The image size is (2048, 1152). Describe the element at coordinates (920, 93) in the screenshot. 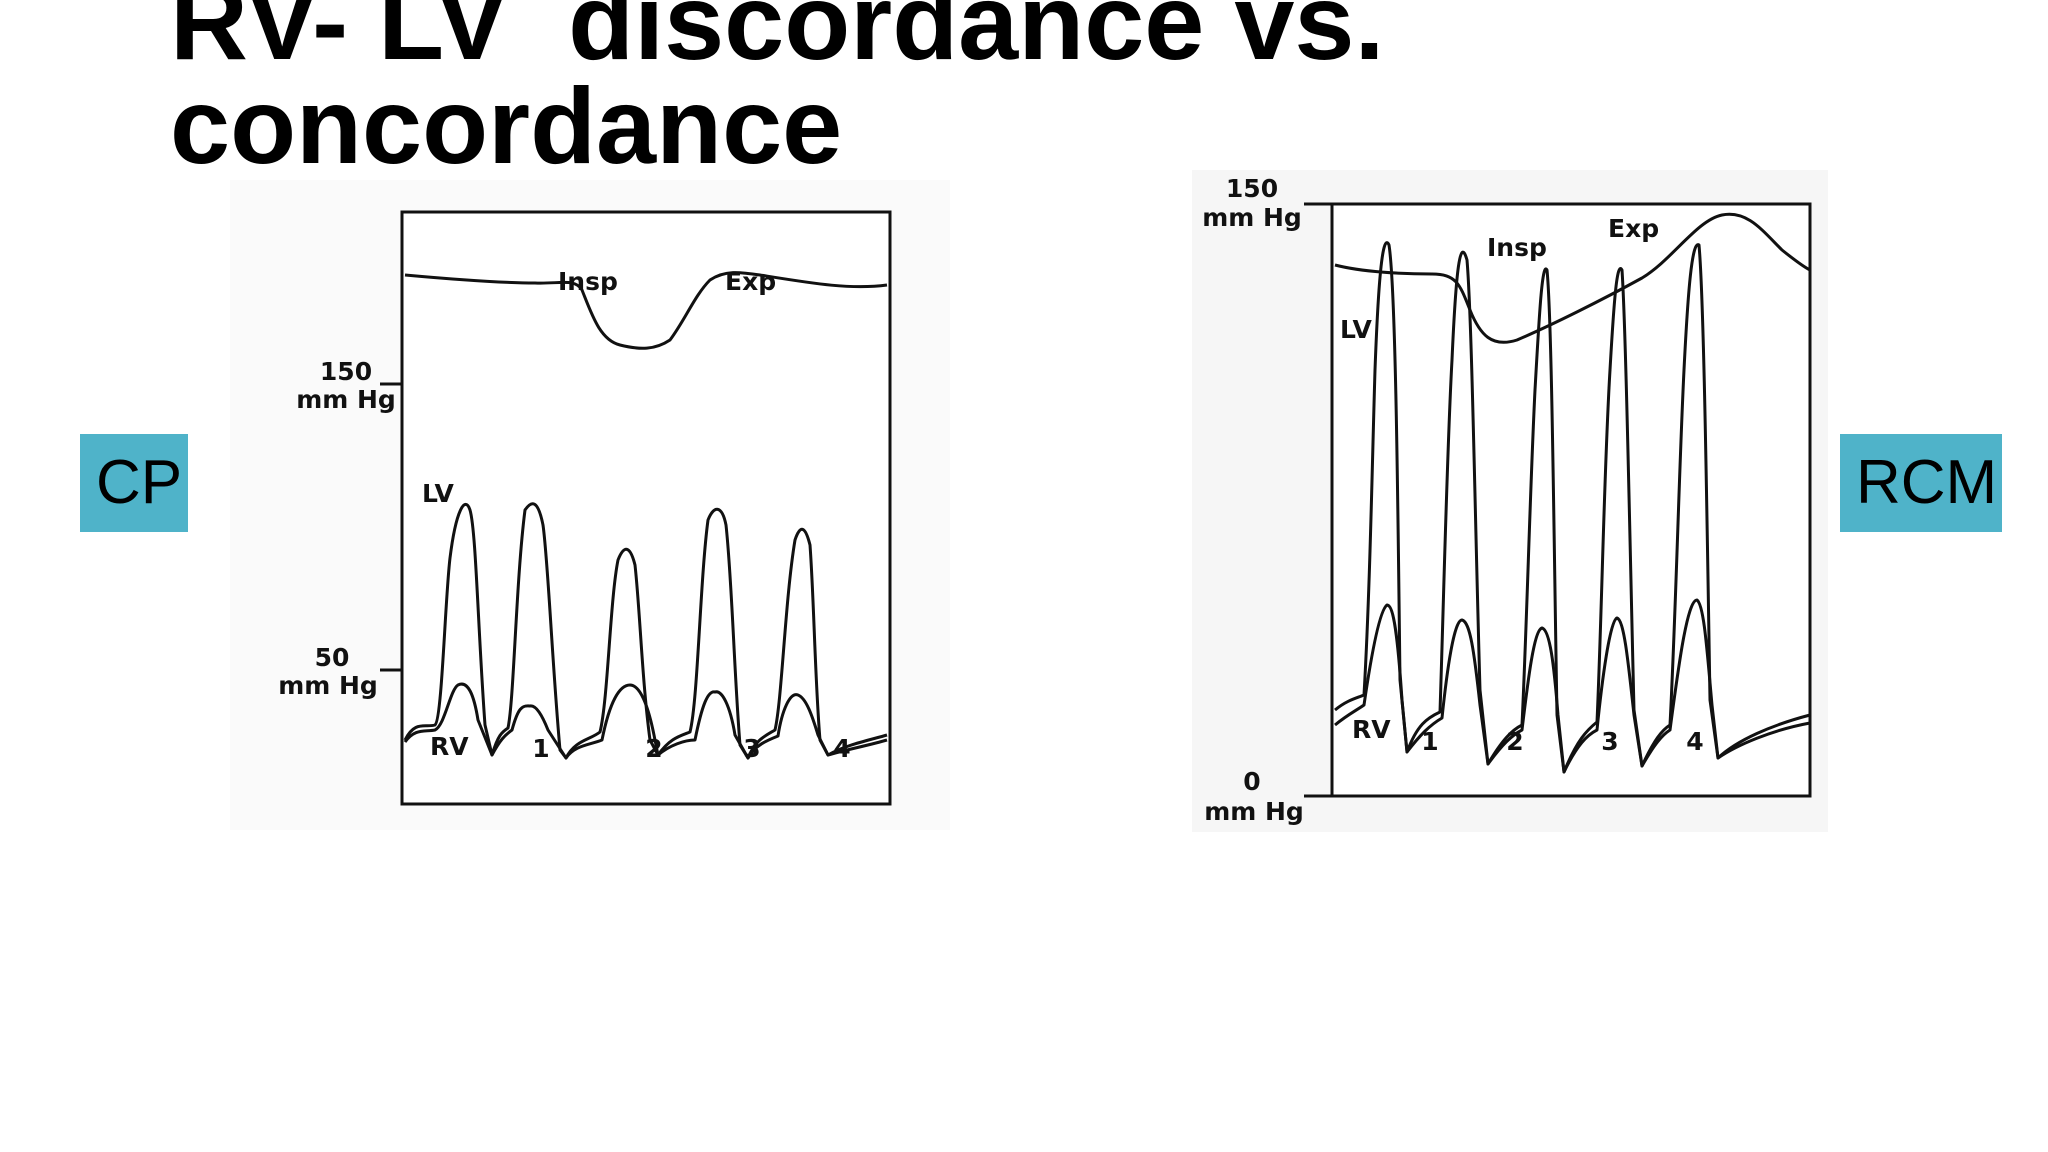

I see `slide-title: RV- LV discordance vs. concordance` at that location.